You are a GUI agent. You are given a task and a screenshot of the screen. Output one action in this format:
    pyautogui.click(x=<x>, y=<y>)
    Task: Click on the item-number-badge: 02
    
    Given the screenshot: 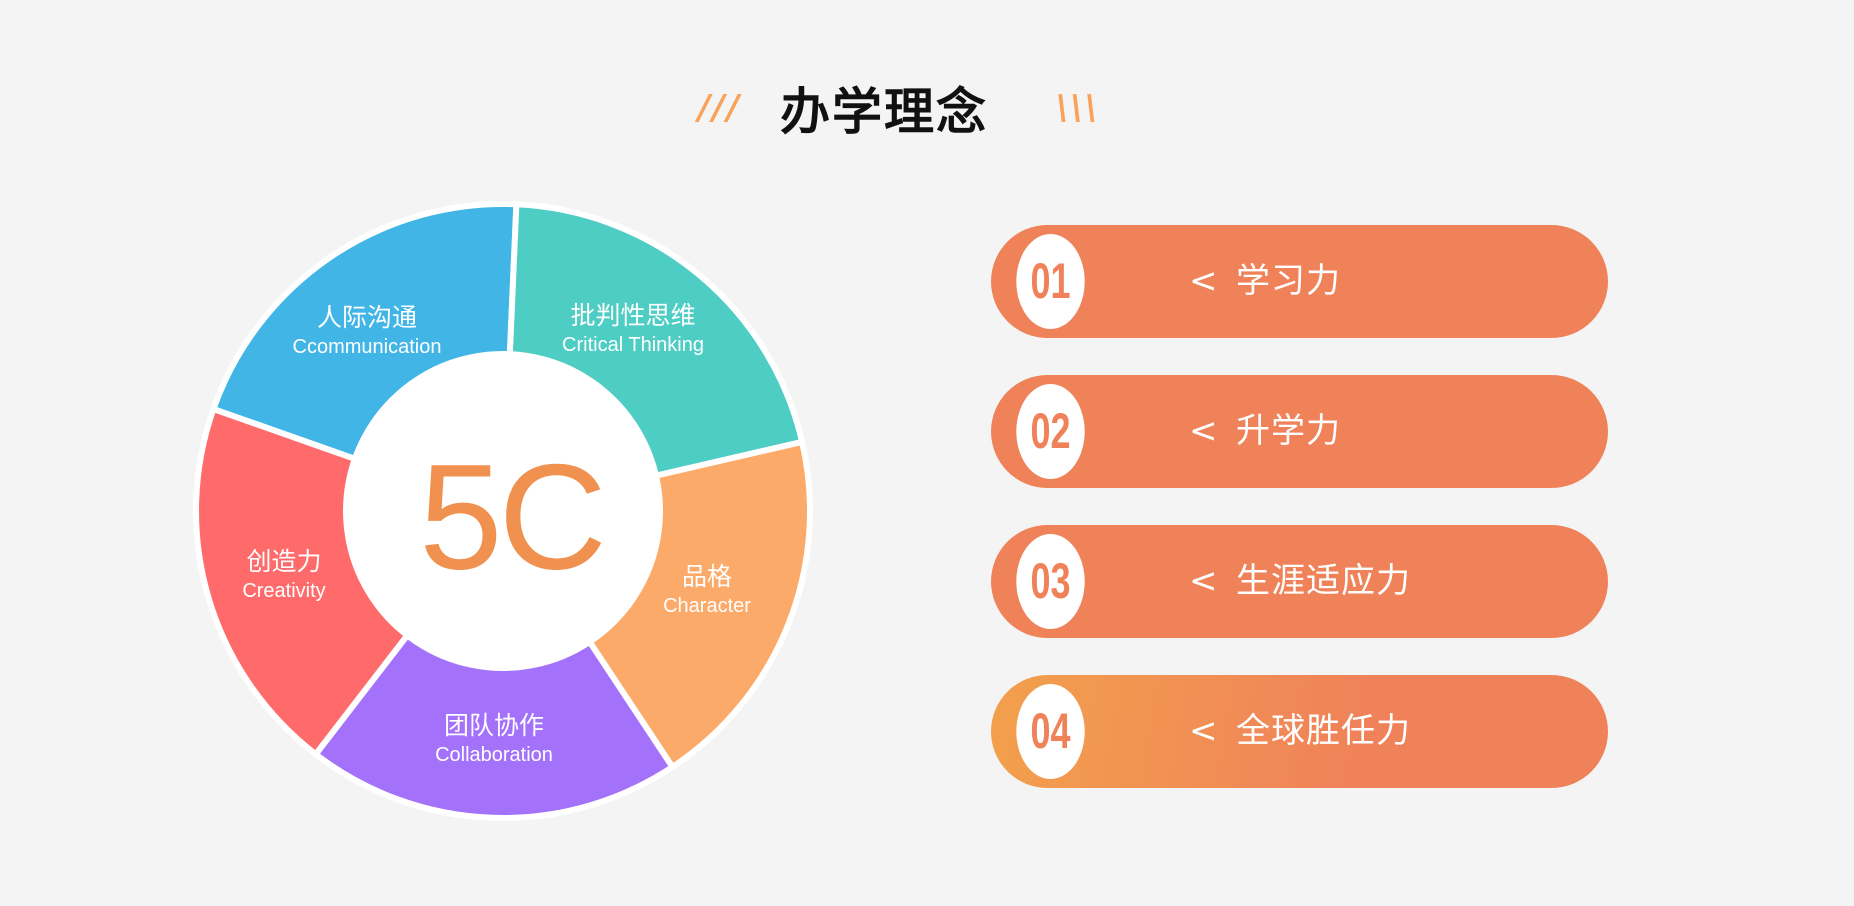 What is the action you would take?
    pyautogui.click(x=1050, y=431)
    